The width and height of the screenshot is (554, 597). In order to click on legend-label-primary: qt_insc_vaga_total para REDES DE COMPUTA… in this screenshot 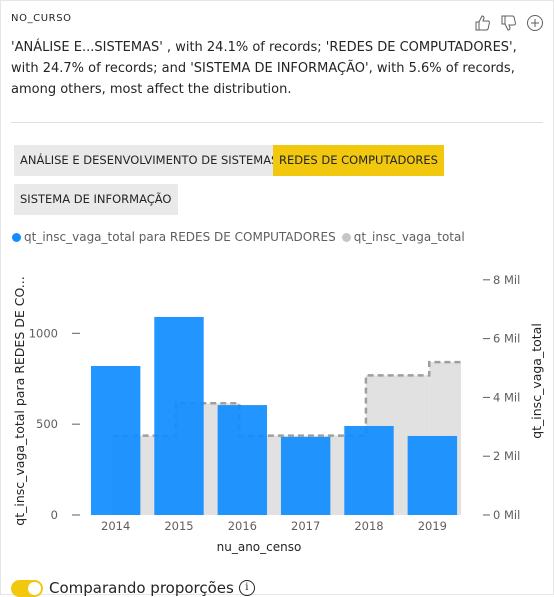, I will do `click(180, 237)`.